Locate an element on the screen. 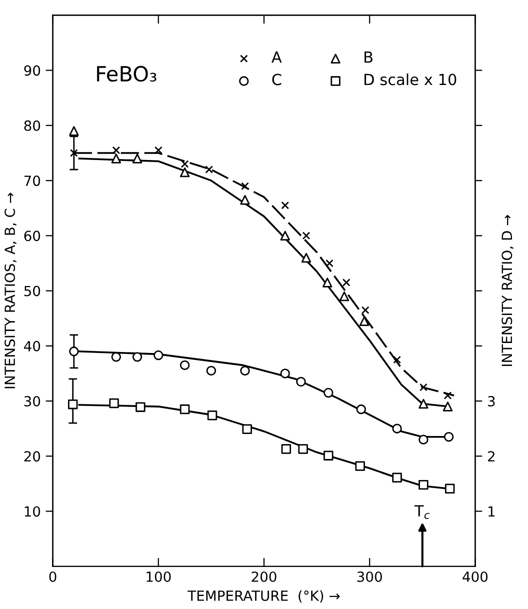 The height and width of the screenshot is (609, 528). x-tick-label: 100 is located at coordinates (158, 576).